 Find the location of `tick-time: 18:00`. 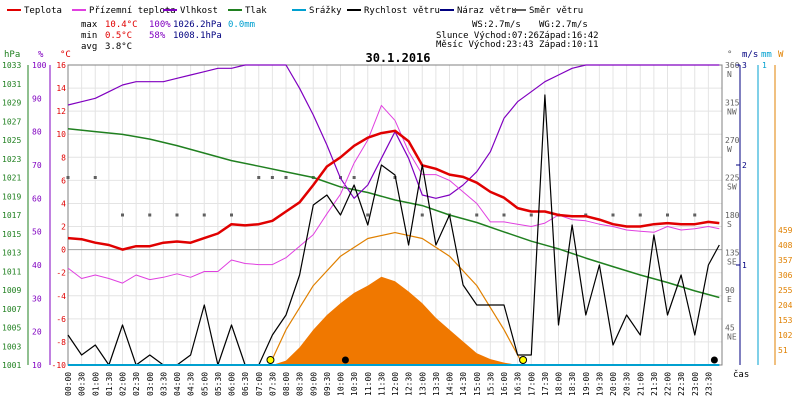

tick-time: 18:00 is located at coordinates (559, 384).